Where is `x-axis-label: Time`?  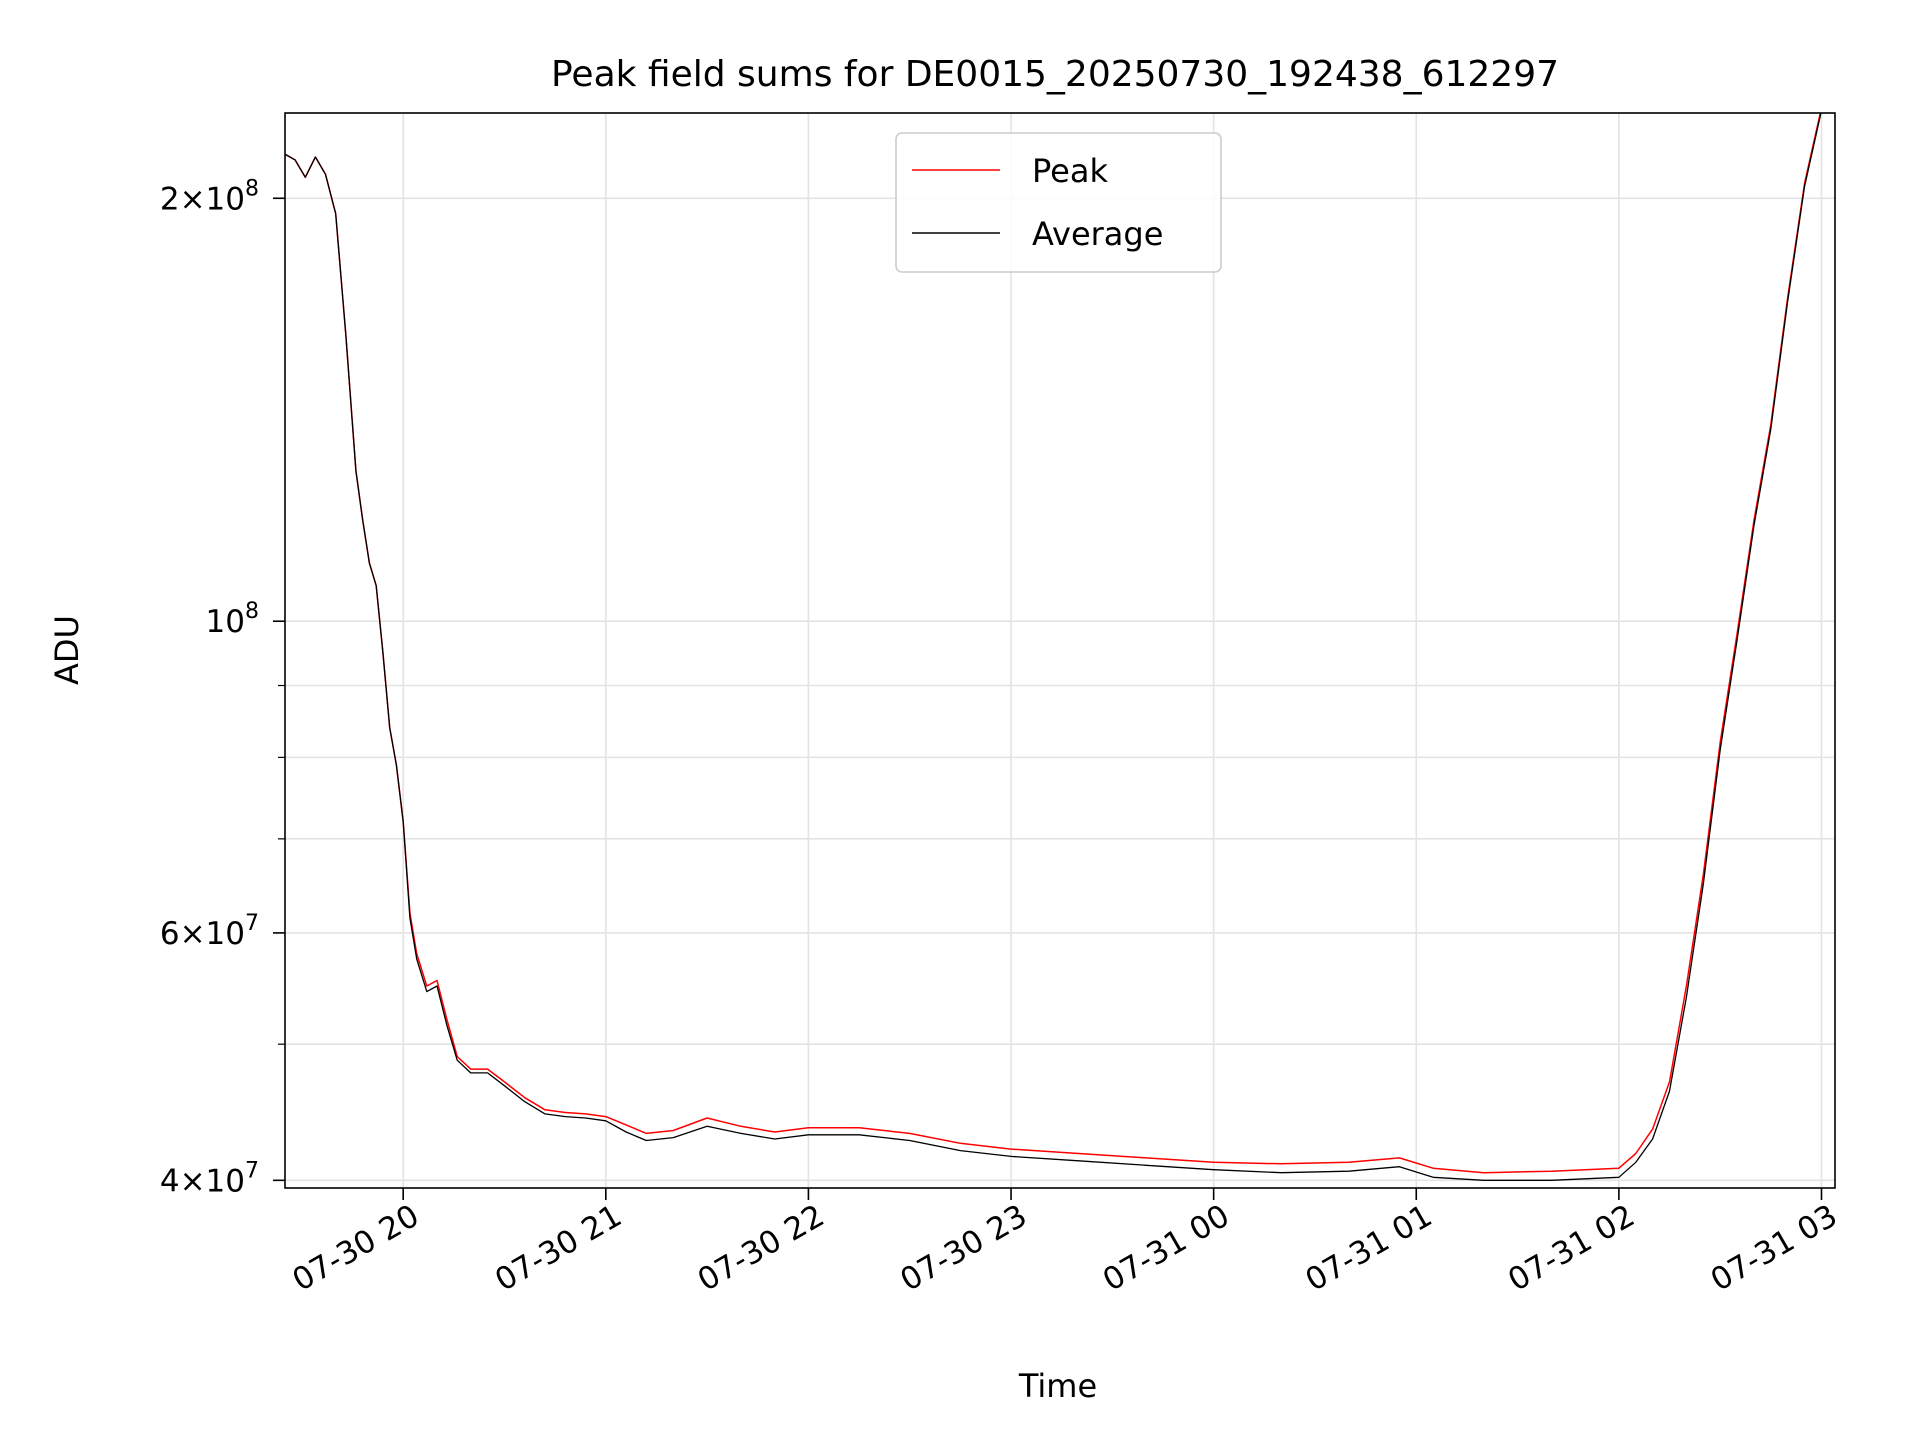 x-axis-label: Time is located at coordinates (1057, 1386).